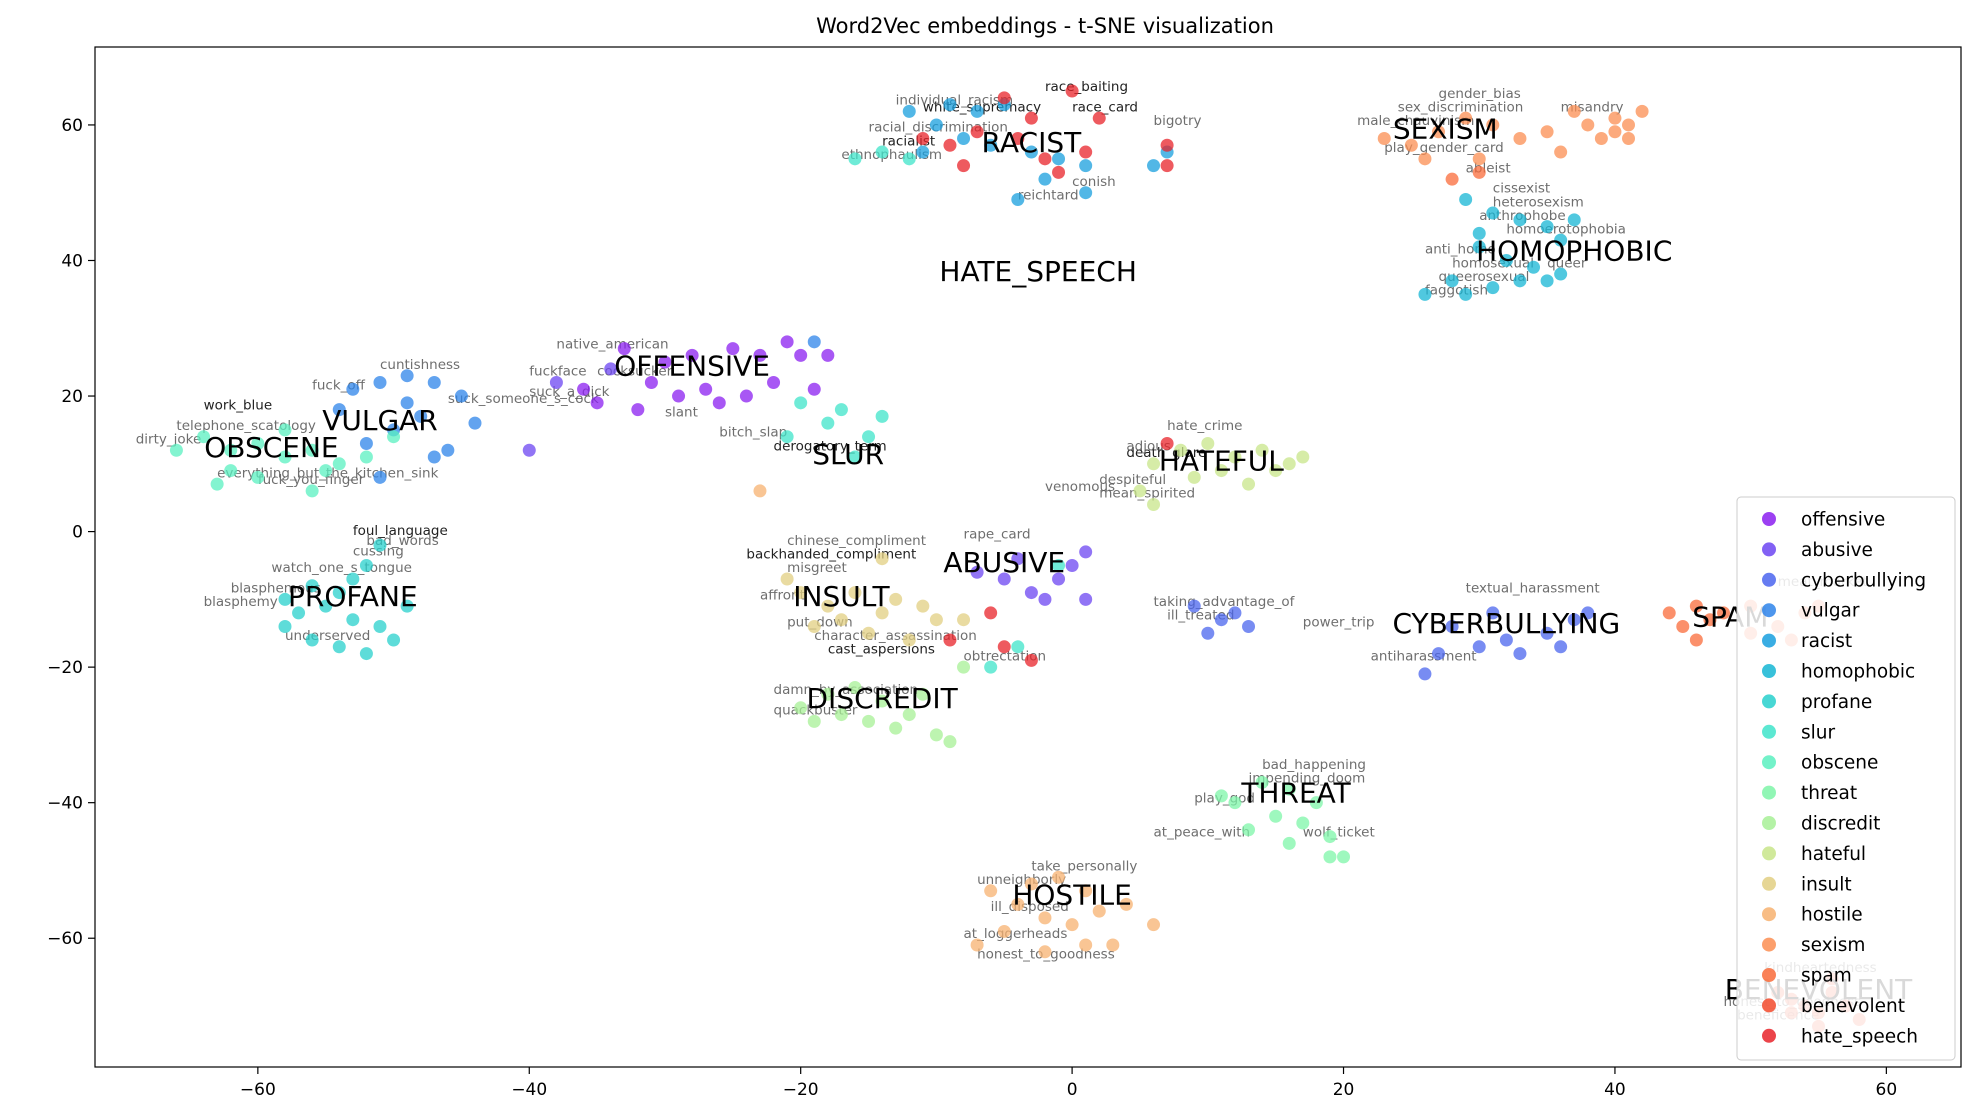 The height and width of the screenshot is (1115, 1971). What do you see at coordinates (753, 433) in the screenshot?
I see `word-label: bitch_slap` at bounding box center [753, 433].